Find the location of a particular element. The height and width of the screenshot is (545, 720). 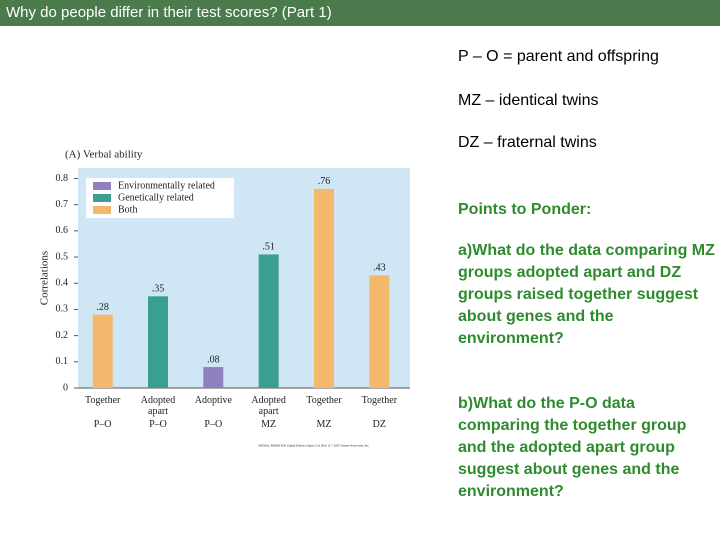

y-tick-label: 0.5 is located at coordinates (62, 256).